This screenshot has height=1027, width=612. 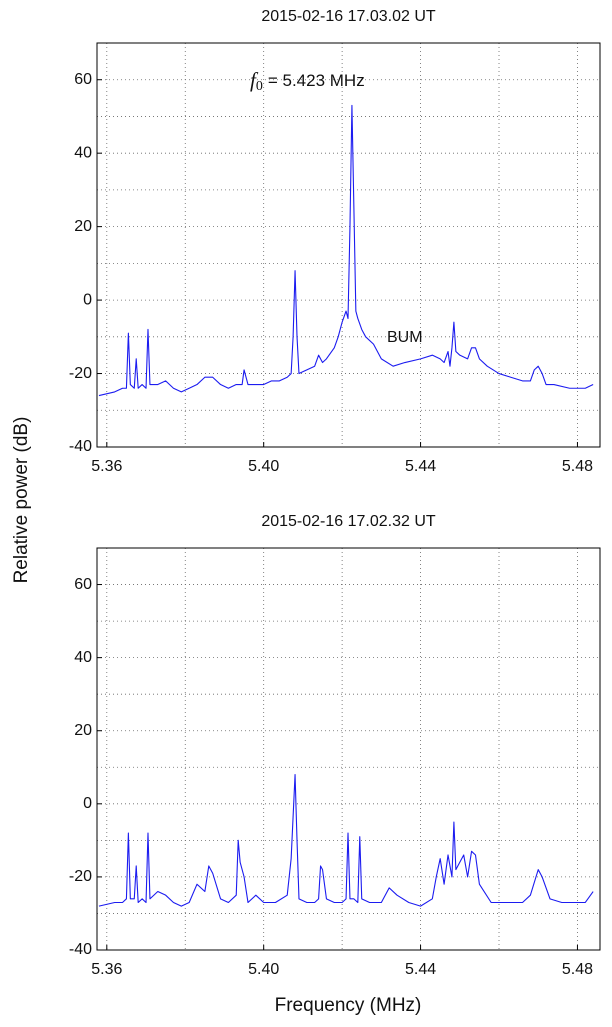 I want to click on annotation: f0 = 5.423 MHz, so click(x=307, y=81).